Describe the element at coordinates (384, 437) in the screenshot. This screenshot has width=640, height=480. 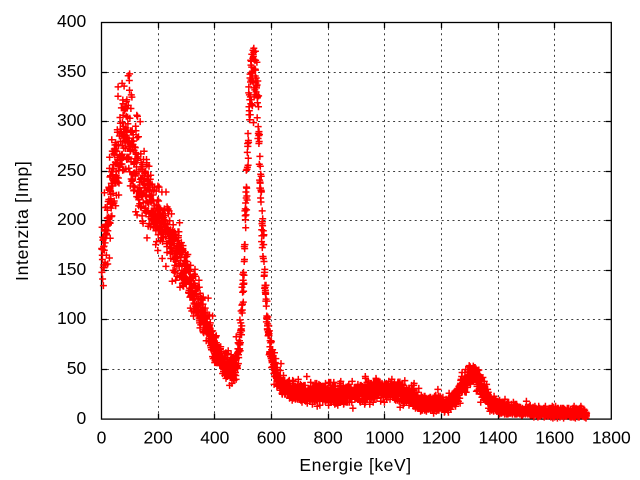
I see `svg-text: 1000` at that location.